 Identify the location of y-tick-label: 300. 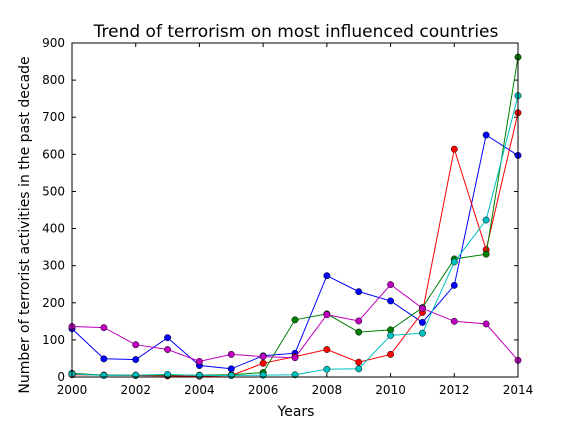
(53, 266).